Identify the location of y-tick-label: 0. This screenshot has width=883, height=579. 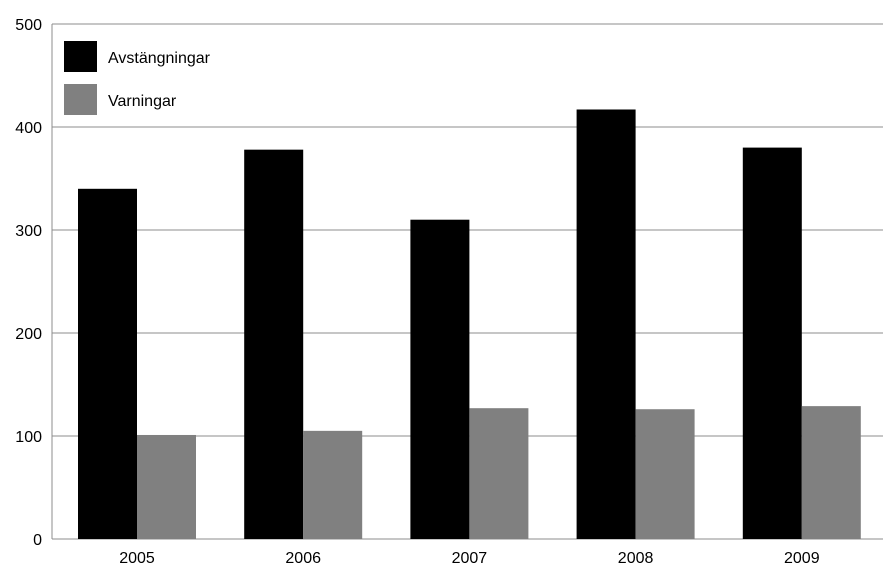
(37, 540).